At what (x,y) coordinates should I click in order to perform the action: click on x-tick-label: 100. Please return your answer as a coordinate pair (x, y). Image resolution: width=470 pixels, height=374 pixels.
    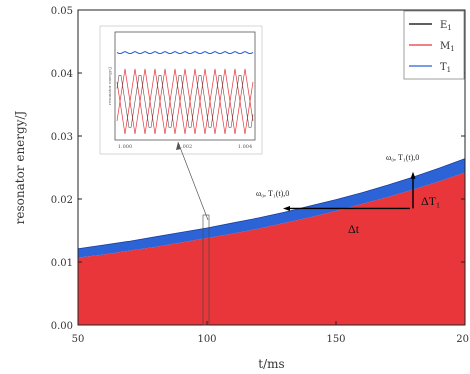
    Looking at the image, I should click on (206, 339).